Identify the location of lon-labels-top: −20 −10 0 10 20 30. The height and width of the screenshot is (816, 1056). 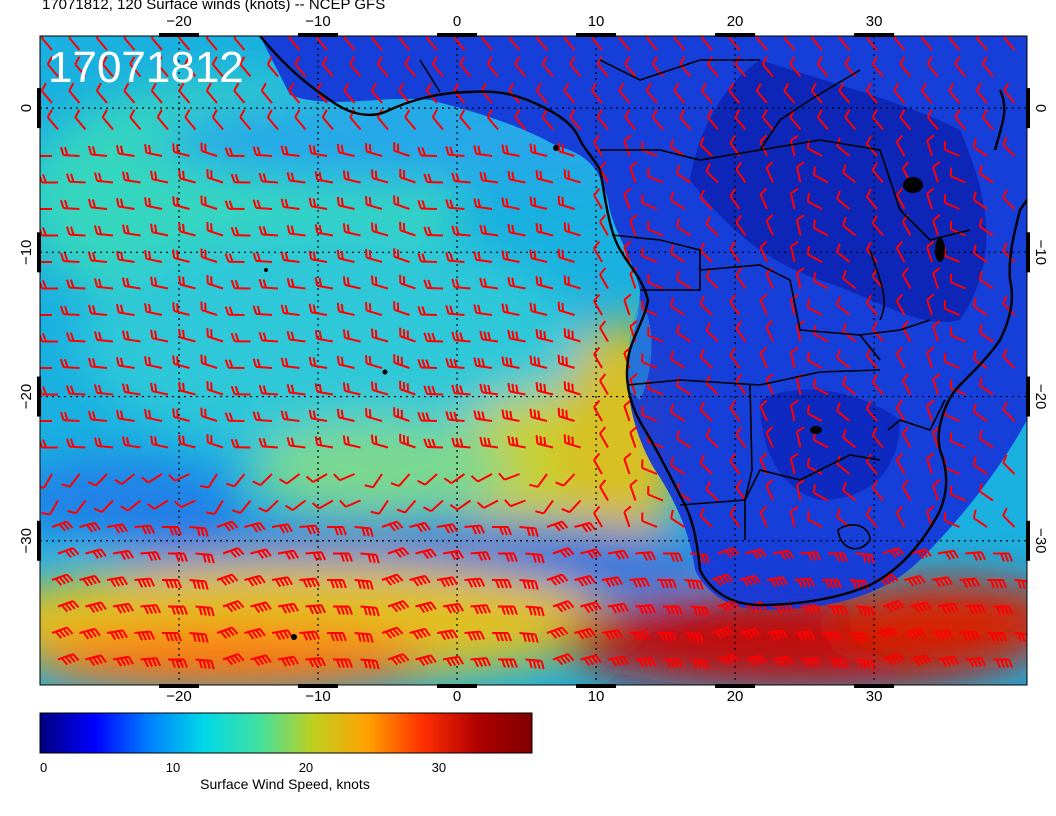
(524, 21).